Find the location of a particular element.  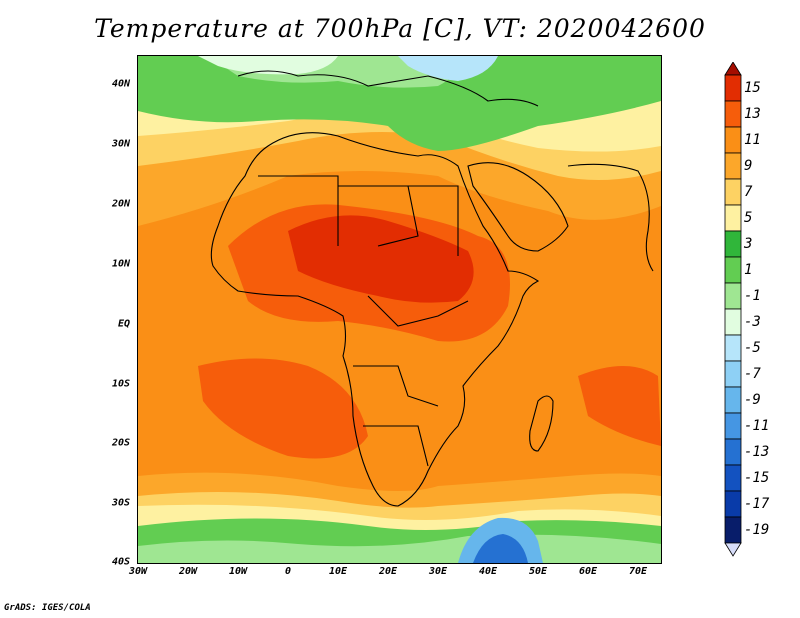

field-band-11-se is located at coordinates (619, 406).